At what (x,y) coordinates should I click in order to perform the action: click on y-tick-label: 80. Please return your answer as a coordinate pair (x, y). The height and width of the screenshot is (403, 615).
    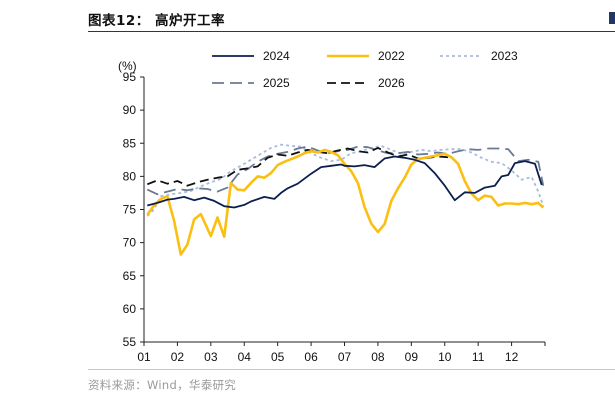
    Looking at the image, I should click on (130, 176).